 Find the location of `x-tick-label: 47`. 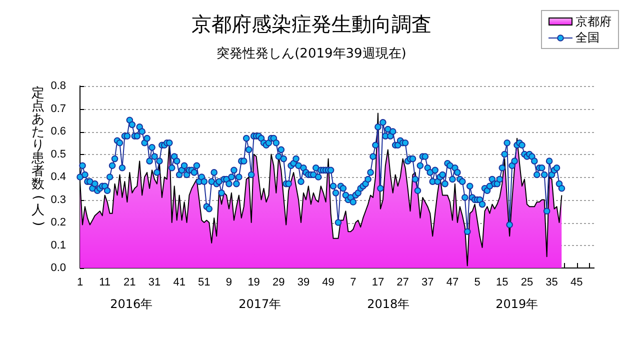

x-tick-label: 47 is located at coordinates (452, 282).